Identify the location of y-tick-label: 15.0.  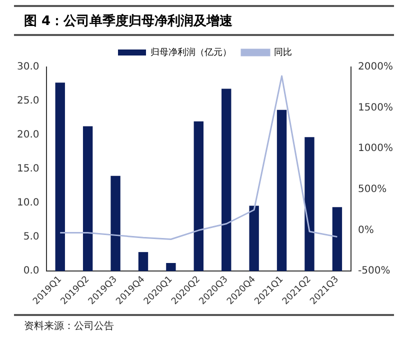
(28, 169).